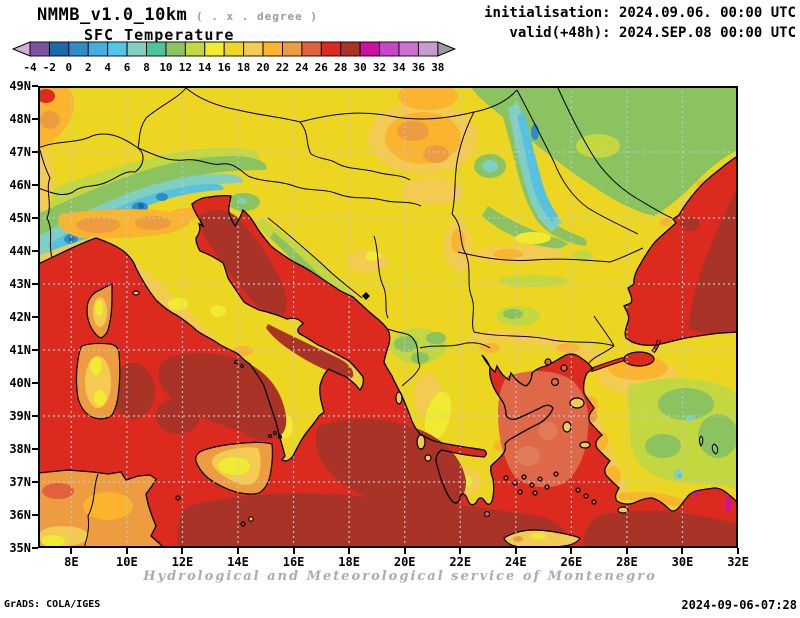 The image size is (800, 618). I want to click on lat-axis-label: 41N, so click(20, 350).